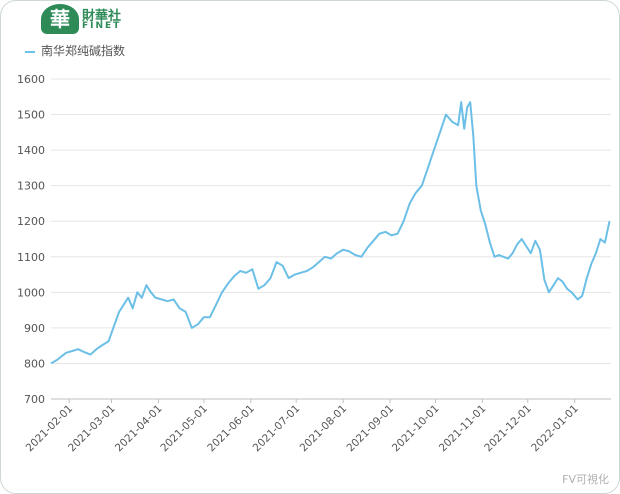 The width and height of the screenshot is (620, 494). What do you see at coordinates (30, 51) in the screenshot?
I see `legend-swatch` at bounding box center [30, 51].